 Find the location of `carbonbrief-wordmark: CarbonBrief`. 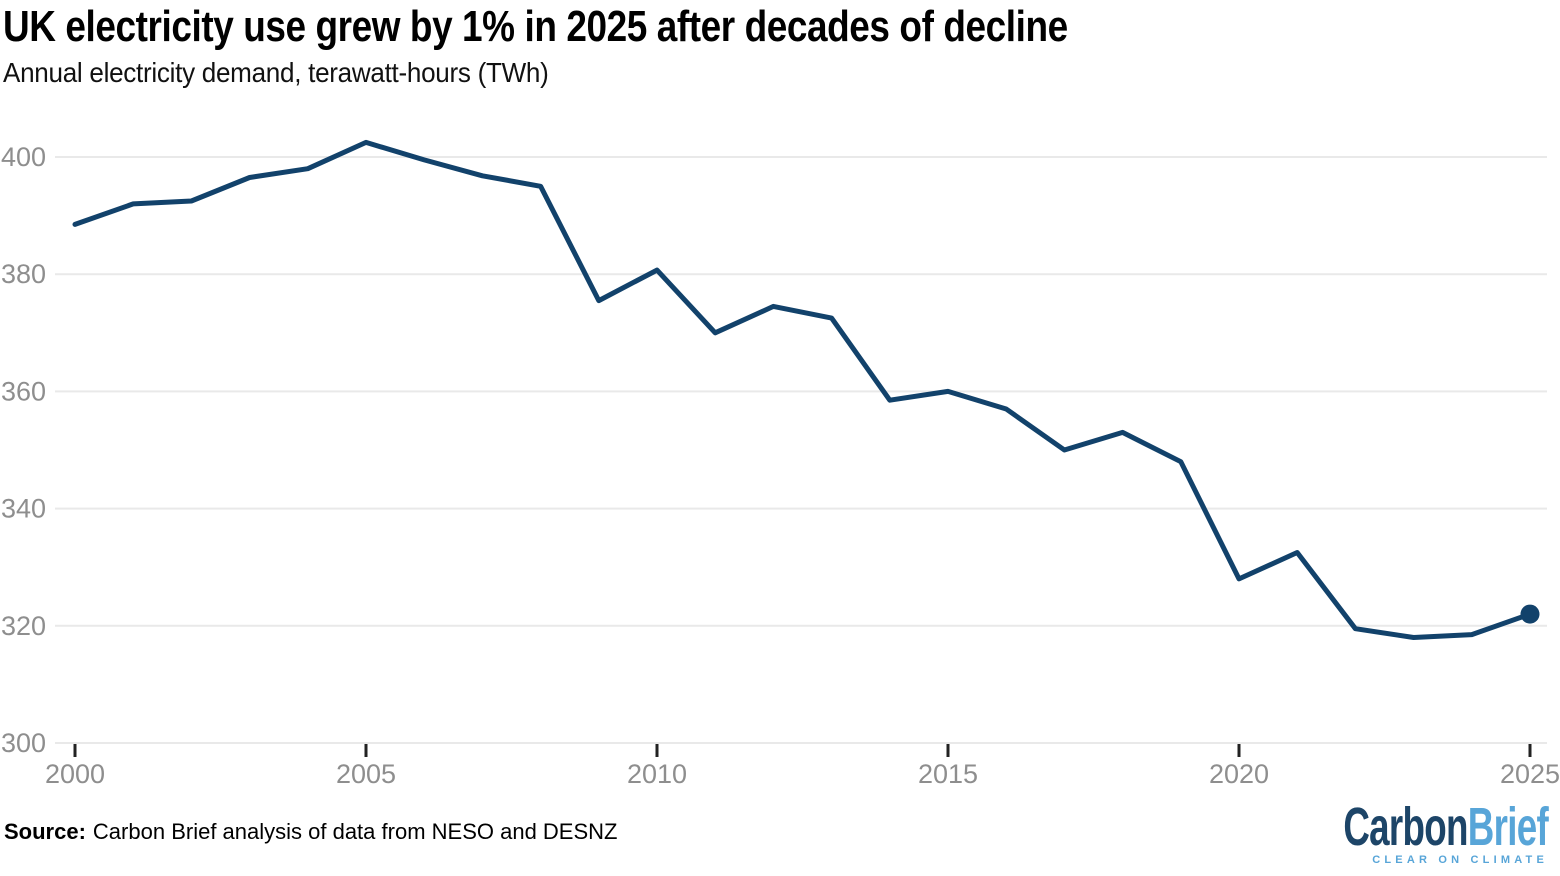

carbonbrief-wordmark: CarbonBrief is located at coordinates (1445, 827).